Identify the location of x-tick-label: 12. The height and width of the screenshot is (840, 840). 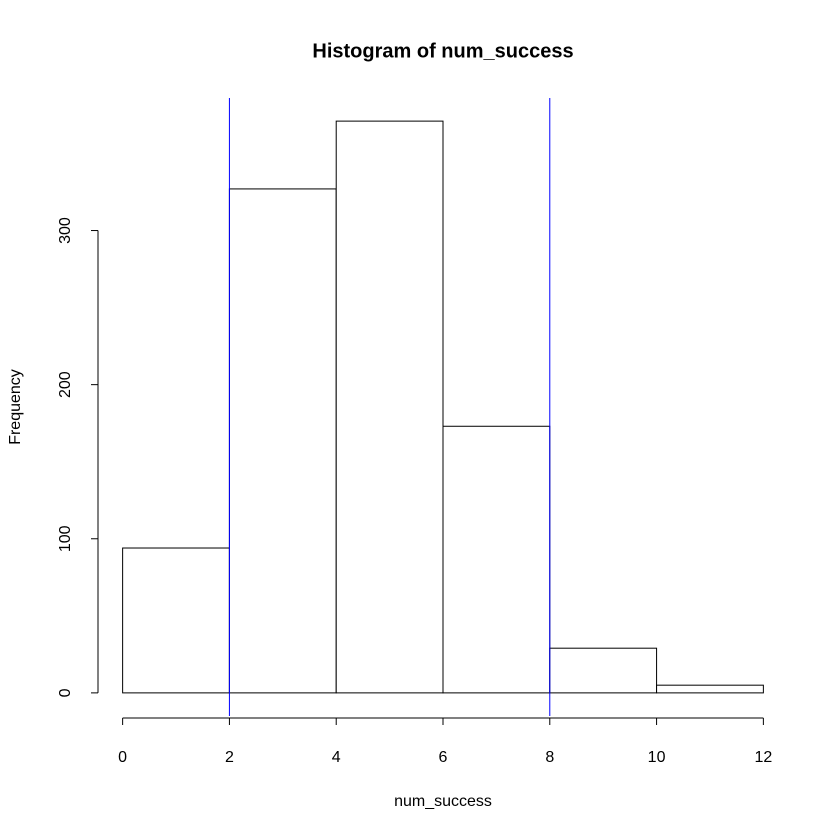
(763, 757).